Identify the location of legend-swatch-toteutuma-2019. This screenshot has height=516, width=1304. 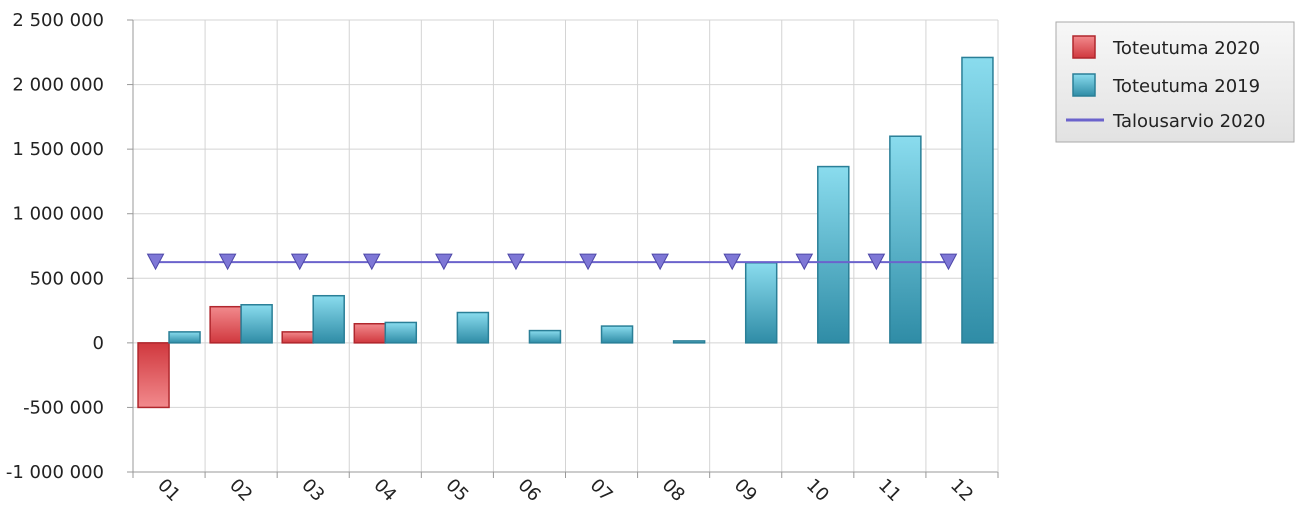
(1084, 85).